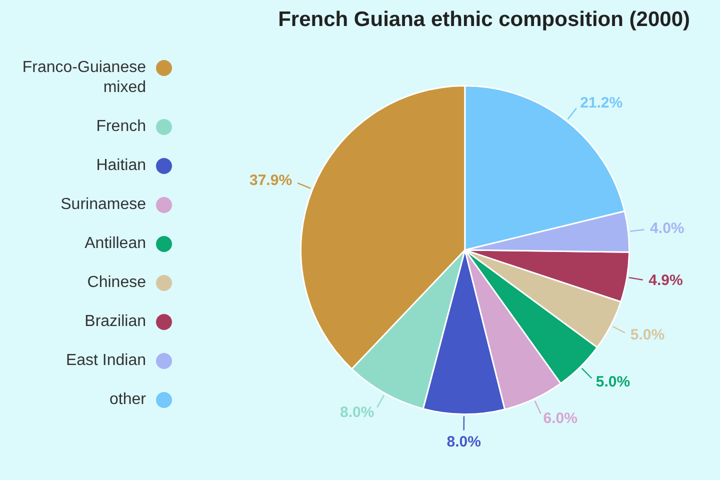 The width and height of the screenshot is (720, 480). What do you see at coordinates (116, 283) in the screenshot?
I see `legend-label: Chinese` at bounding box center [116, 283].